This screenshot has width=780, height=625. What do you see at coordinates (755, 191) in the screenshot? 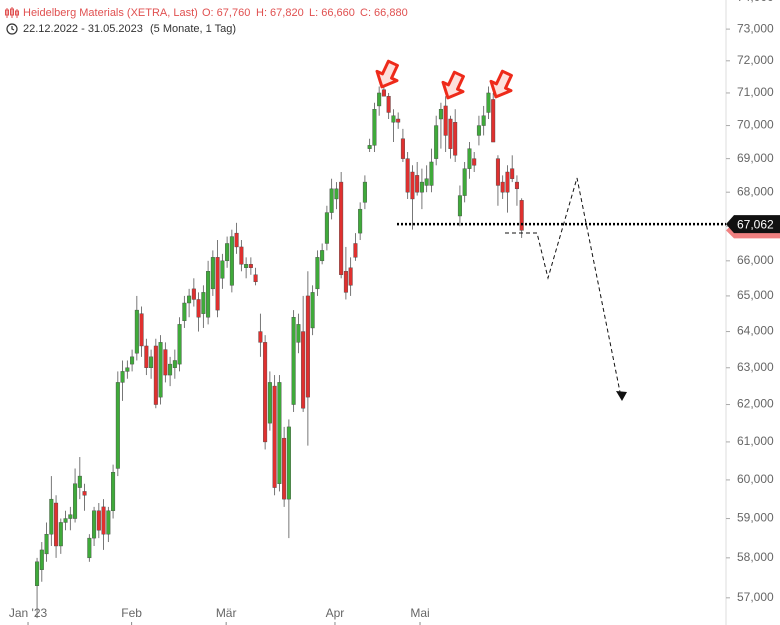
I see `y-tick-label: 68,000` at bounding box center [755, 191].